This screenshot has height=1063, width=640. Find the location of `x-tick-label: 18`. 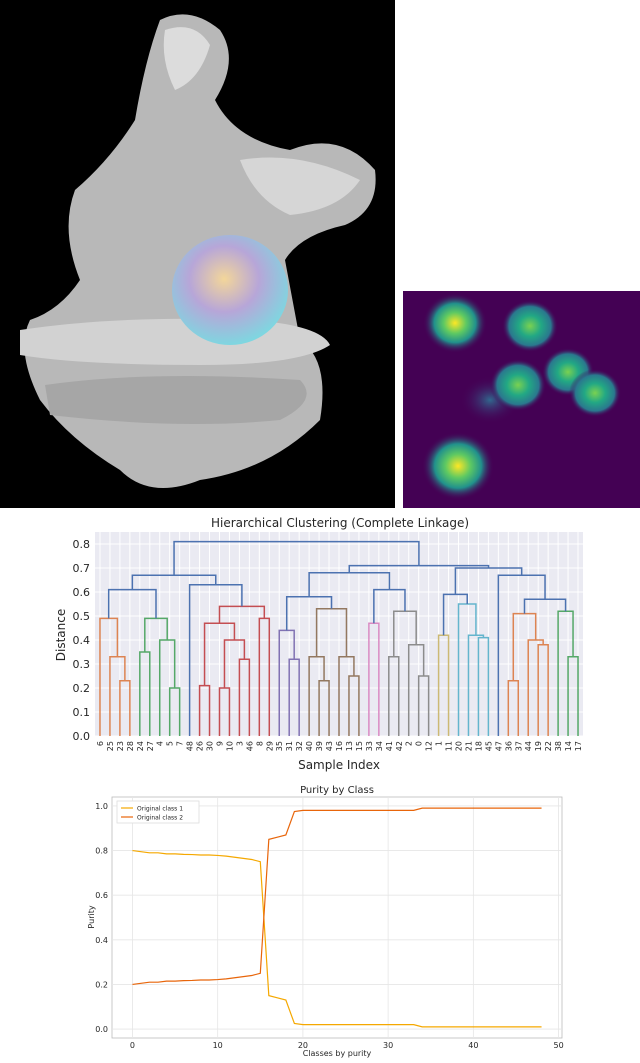

x-tick-label: 18 is located at coordinates (478, 746).